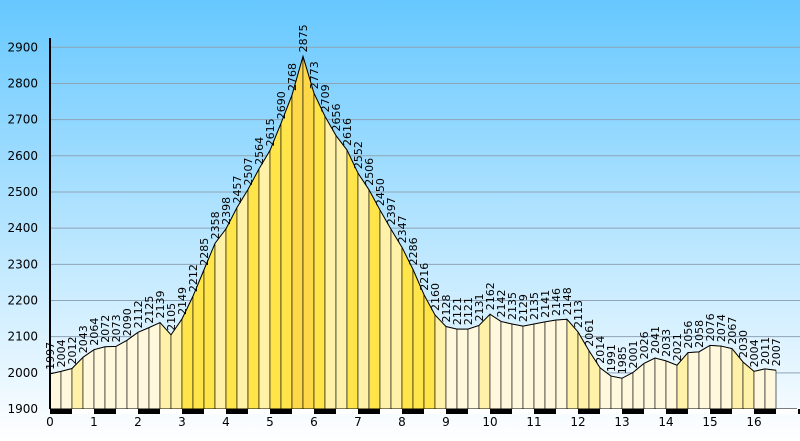  Describe the element at coordinates (501, 303) in the screenshot. I see `elevation-label: 2142` at that location.